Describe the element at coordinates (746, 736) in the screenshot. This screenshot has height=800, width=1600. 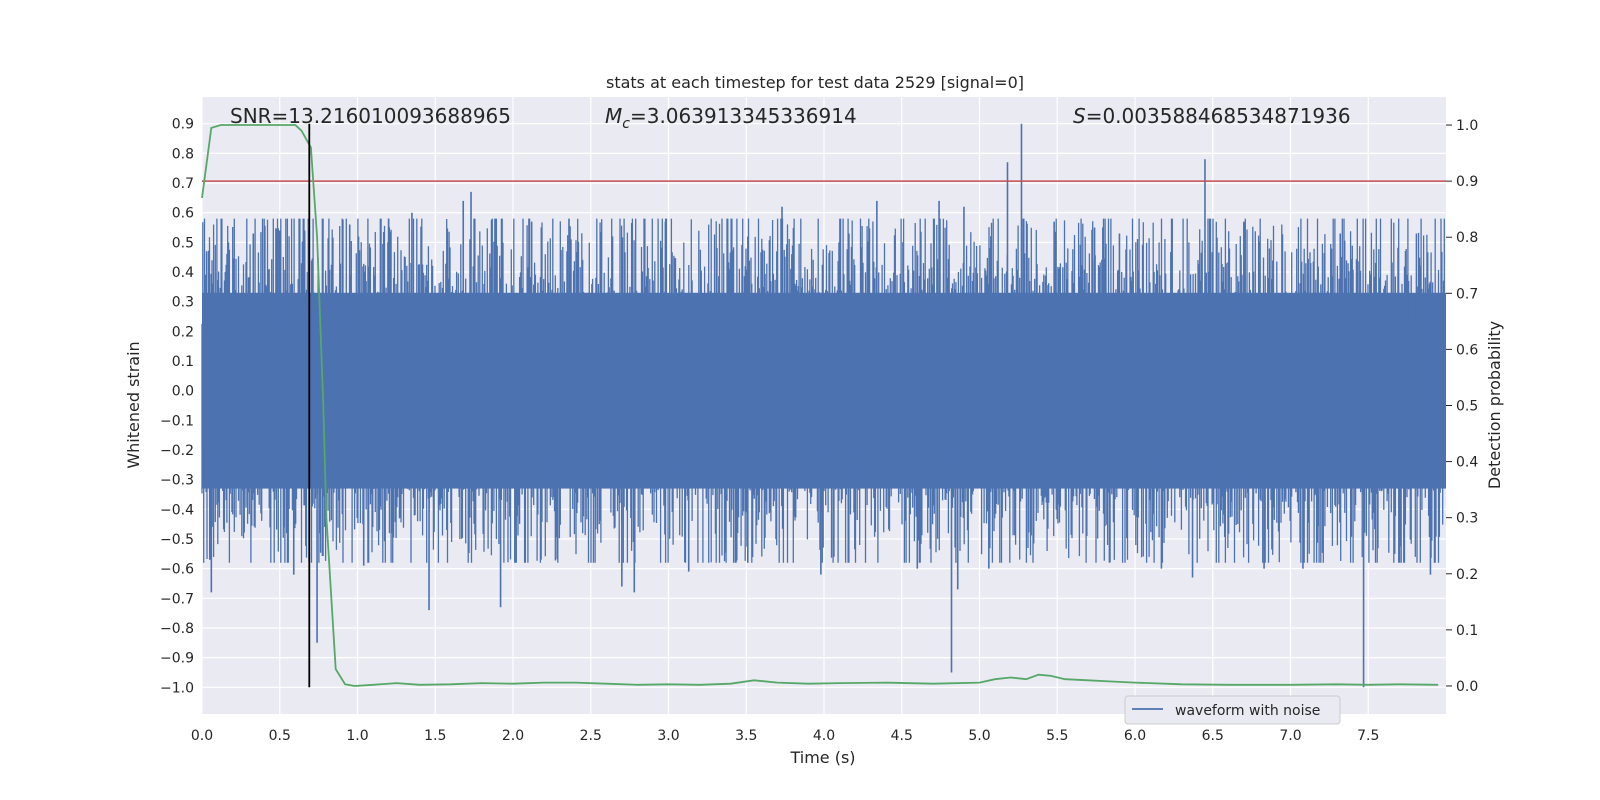
I see `x-tick-label: 3.5` at that location.